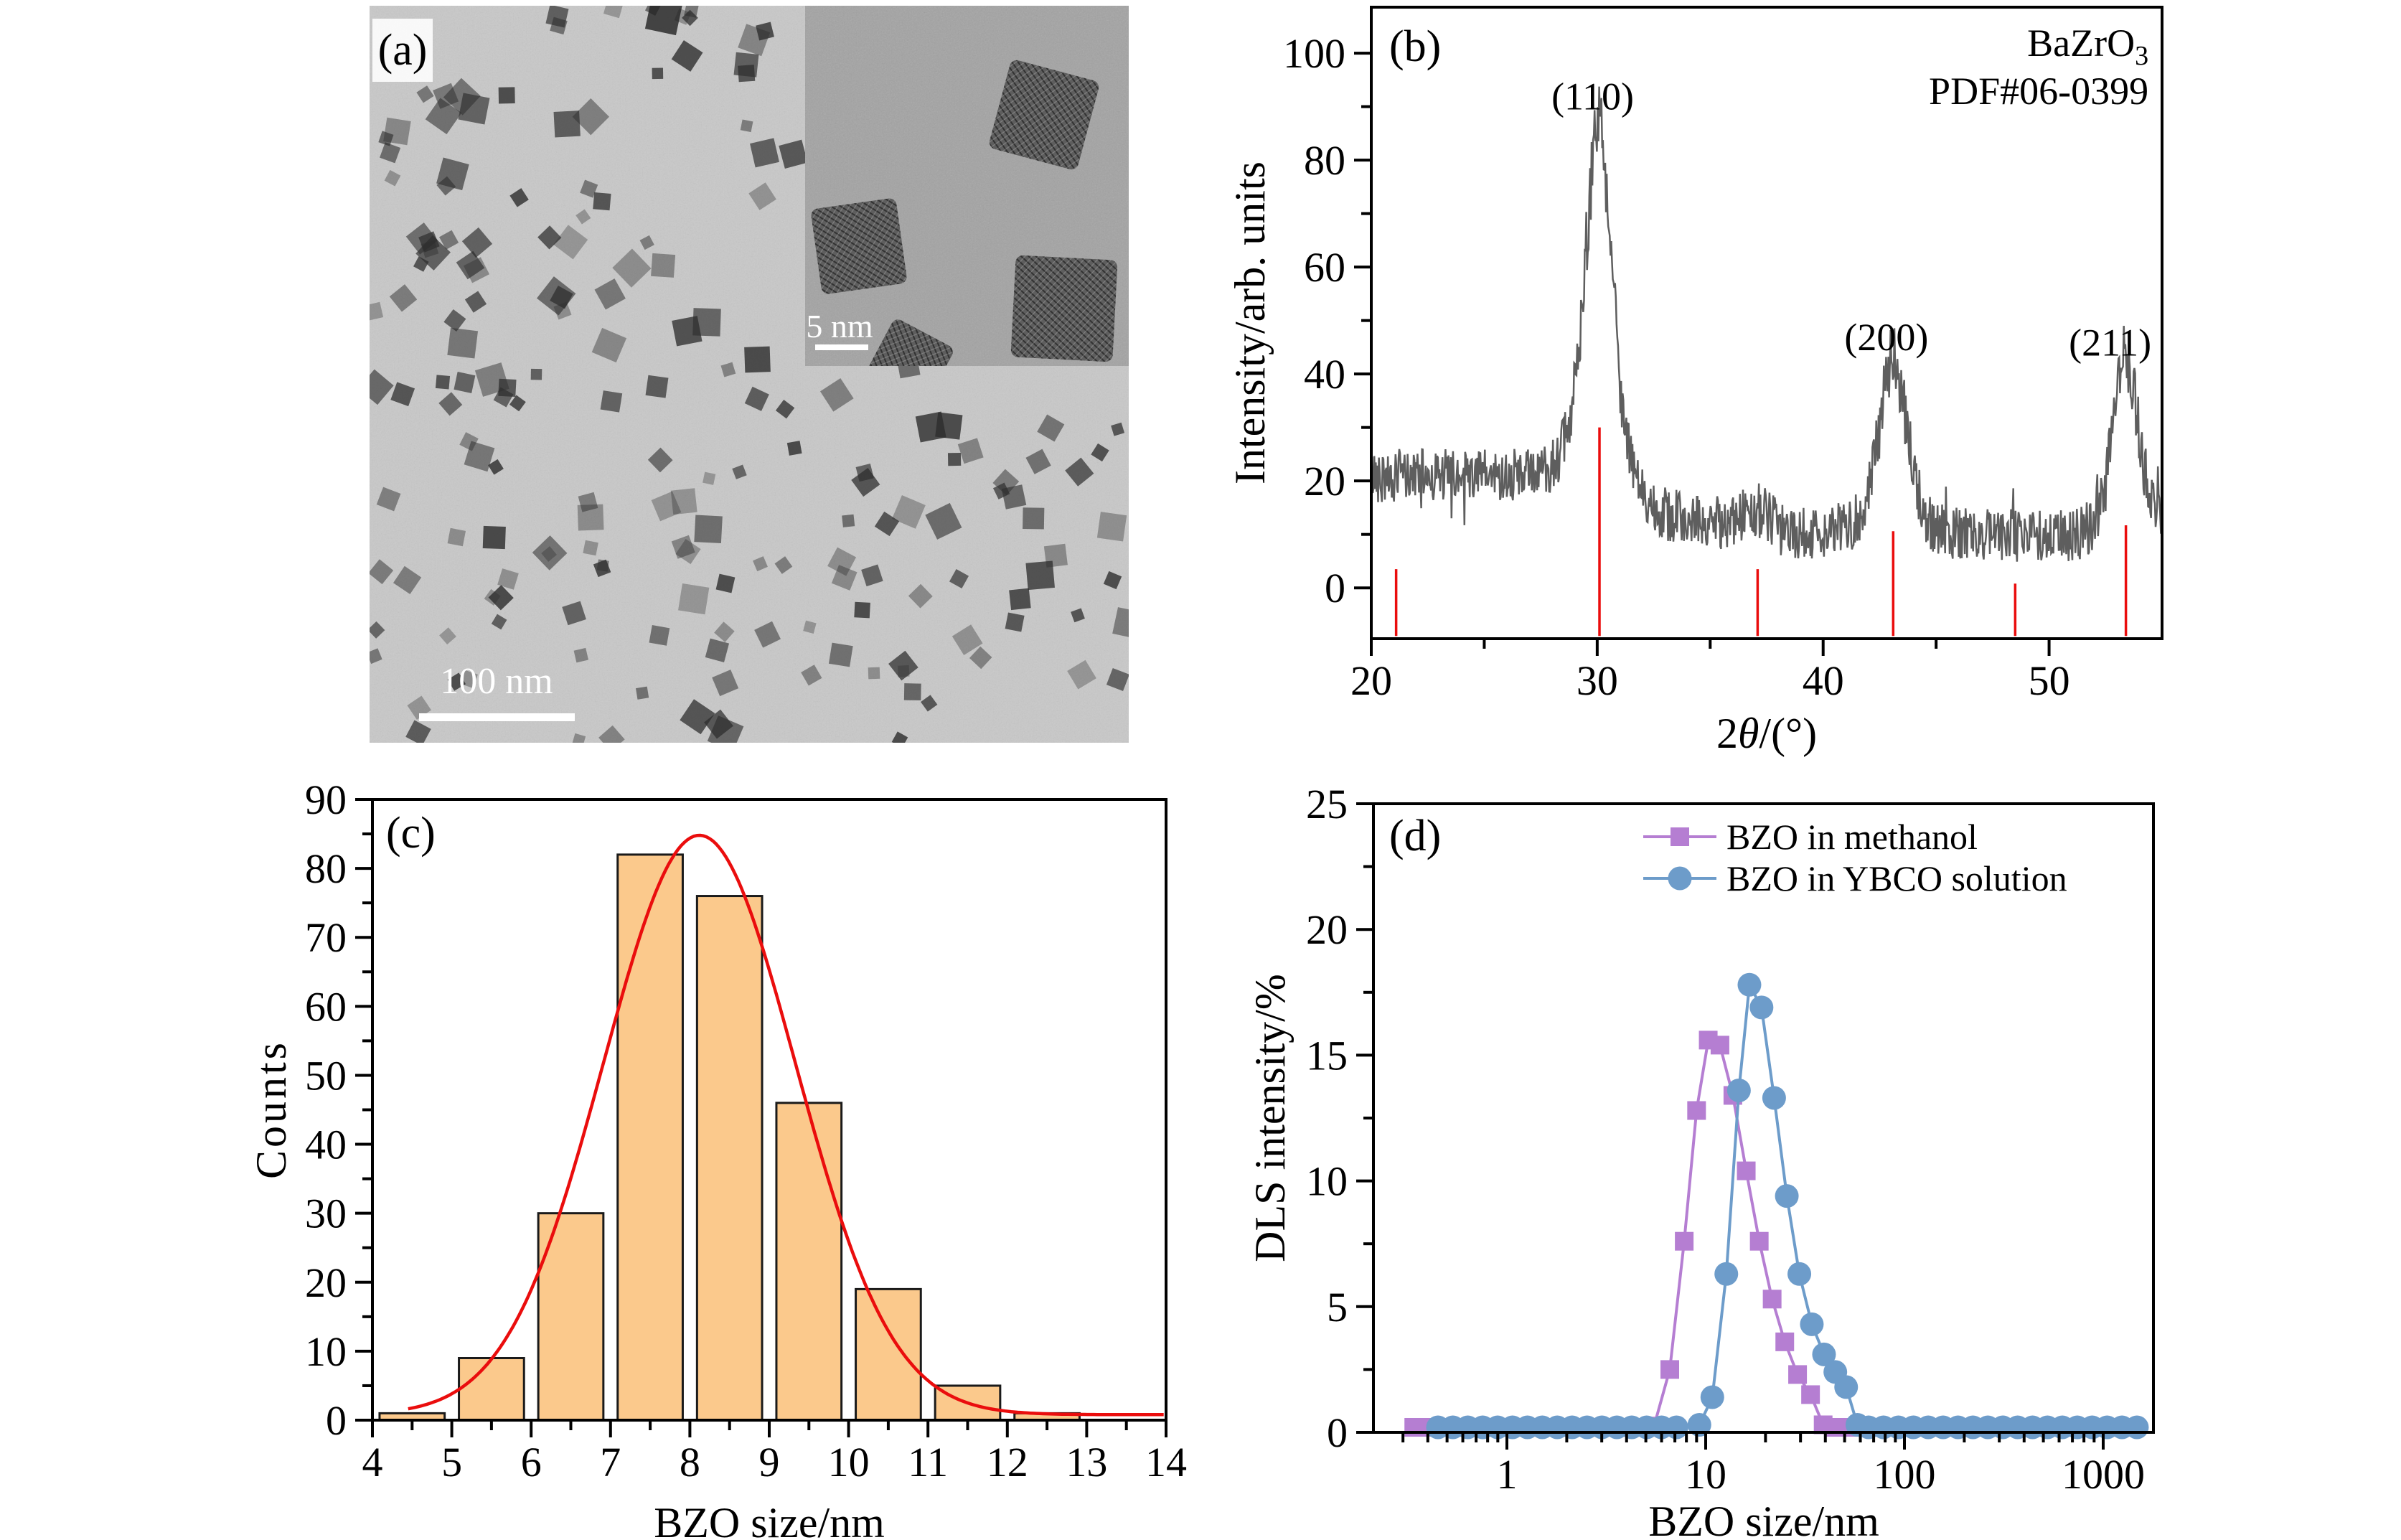  I want to click on x-tick-label: 10, so click(849, 1462).